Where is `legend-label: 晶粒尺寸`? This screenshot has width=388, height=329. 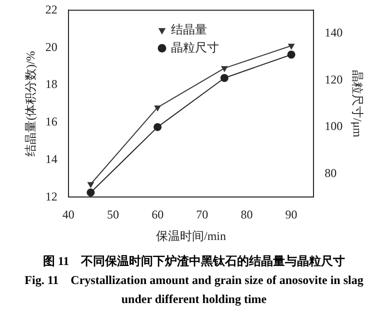
legend-label: 晶粒尺寸 is located at coordinates (195, 47).